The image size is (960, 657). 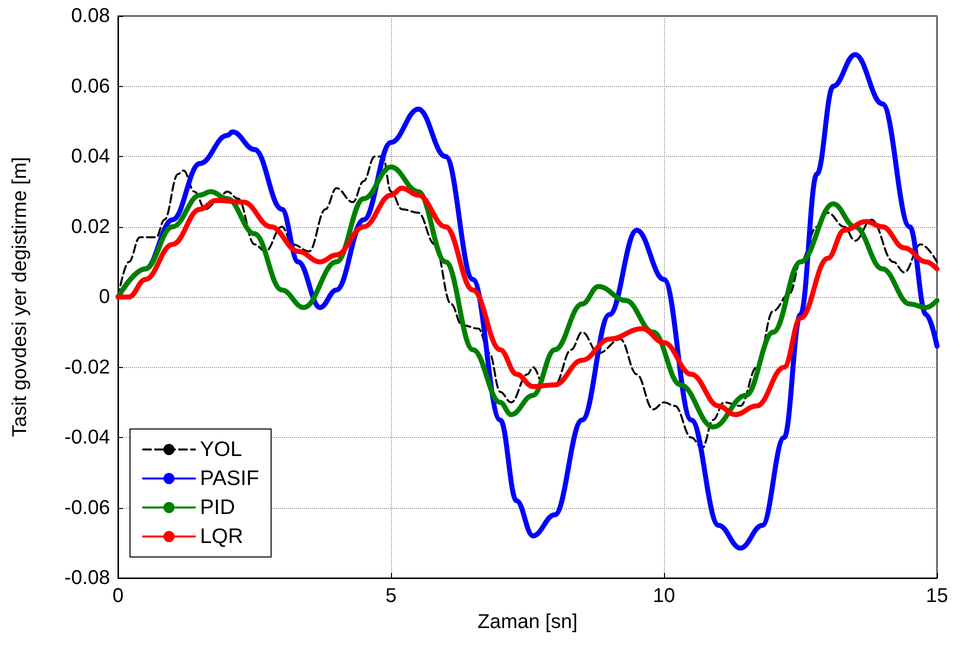 What do you see at coordinates (221, 449) in the screenshot?
I see `legend-label: YOL` at bounding box center [221, 449].